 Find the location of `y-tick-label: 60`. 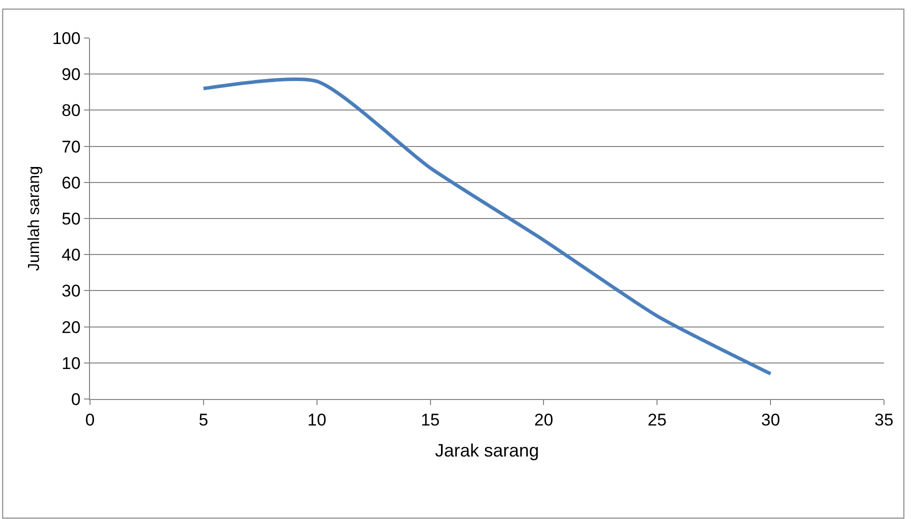

y-tick-label: 60 is located at coordinates (71, 182).